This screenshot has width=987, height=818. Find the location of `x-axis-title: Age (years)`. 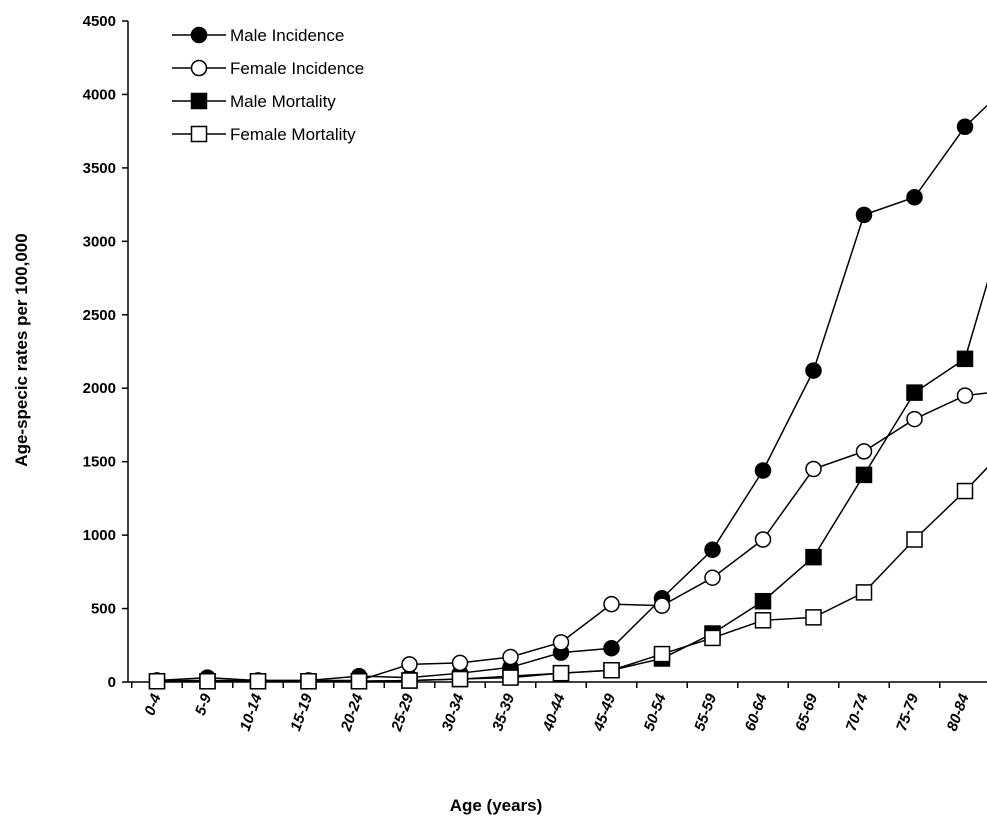

x-axis-title: Age (years) is located at coordinates (496, 805).